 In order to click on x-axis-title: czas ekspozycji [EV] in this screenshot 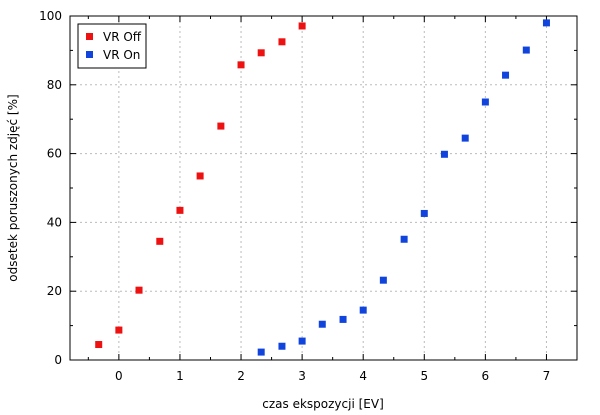, I will do `click(323, 404)`.